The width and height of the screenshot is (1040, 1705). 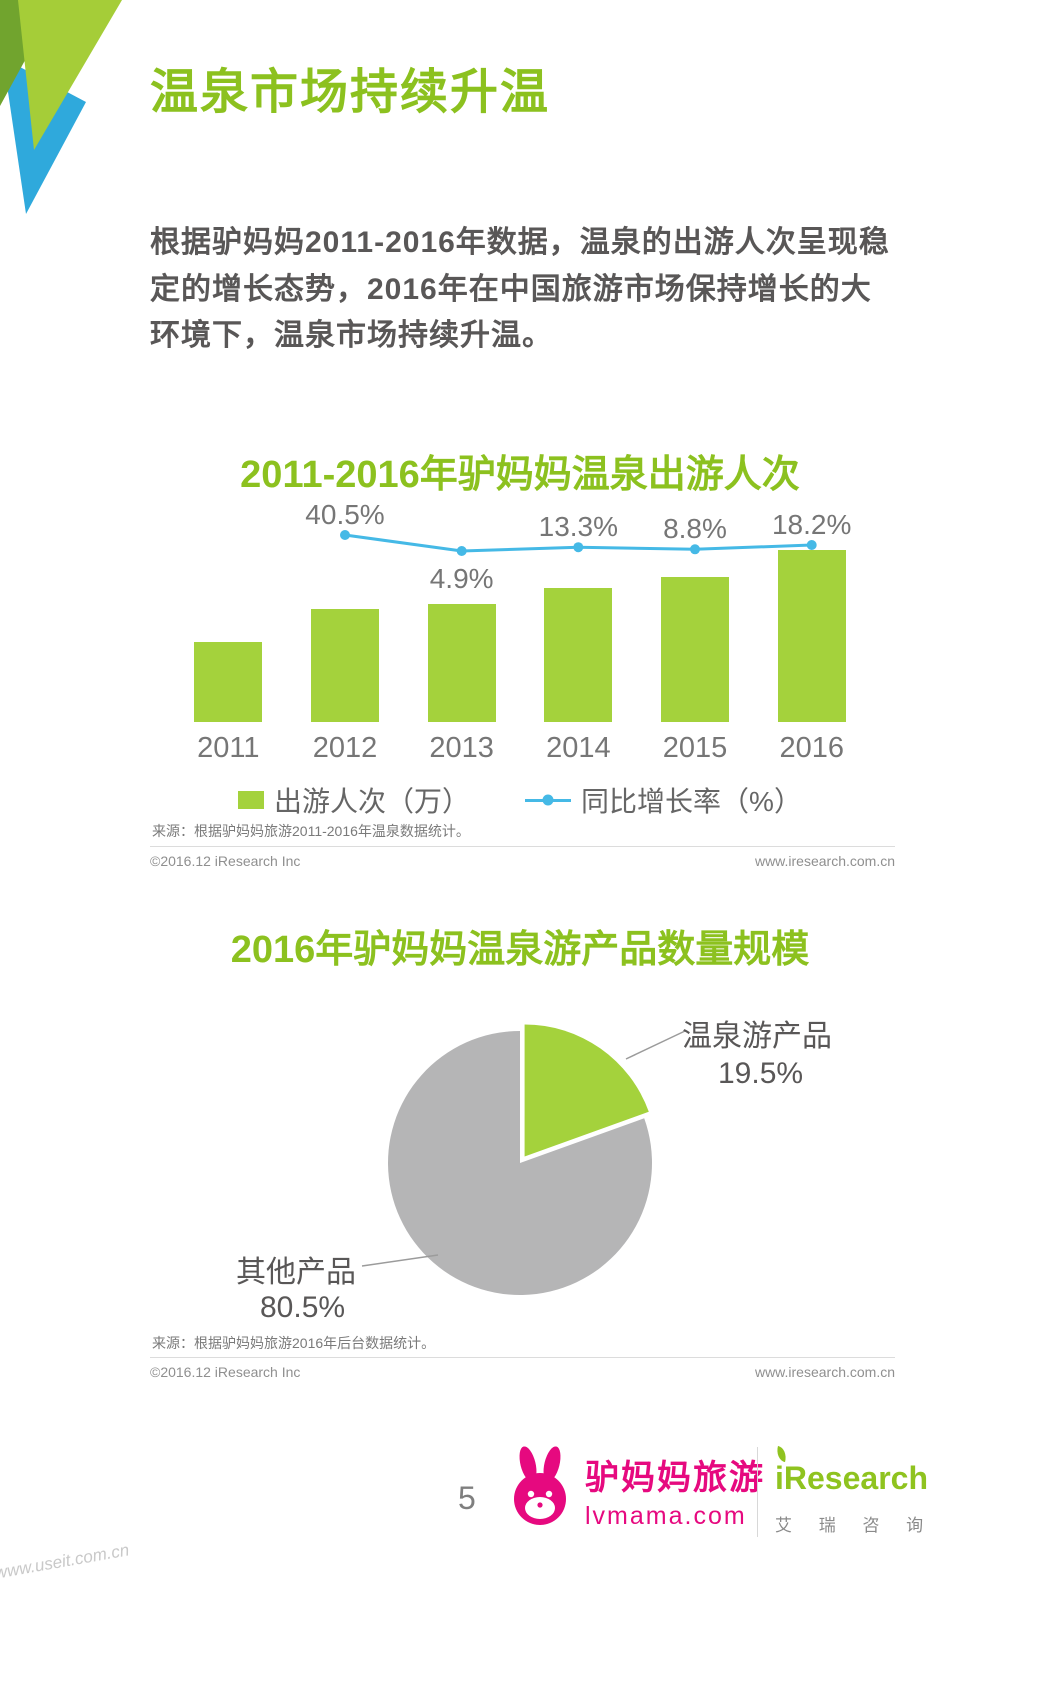 I want to click on bar-legend-swatch, so click(x=251, y=800).